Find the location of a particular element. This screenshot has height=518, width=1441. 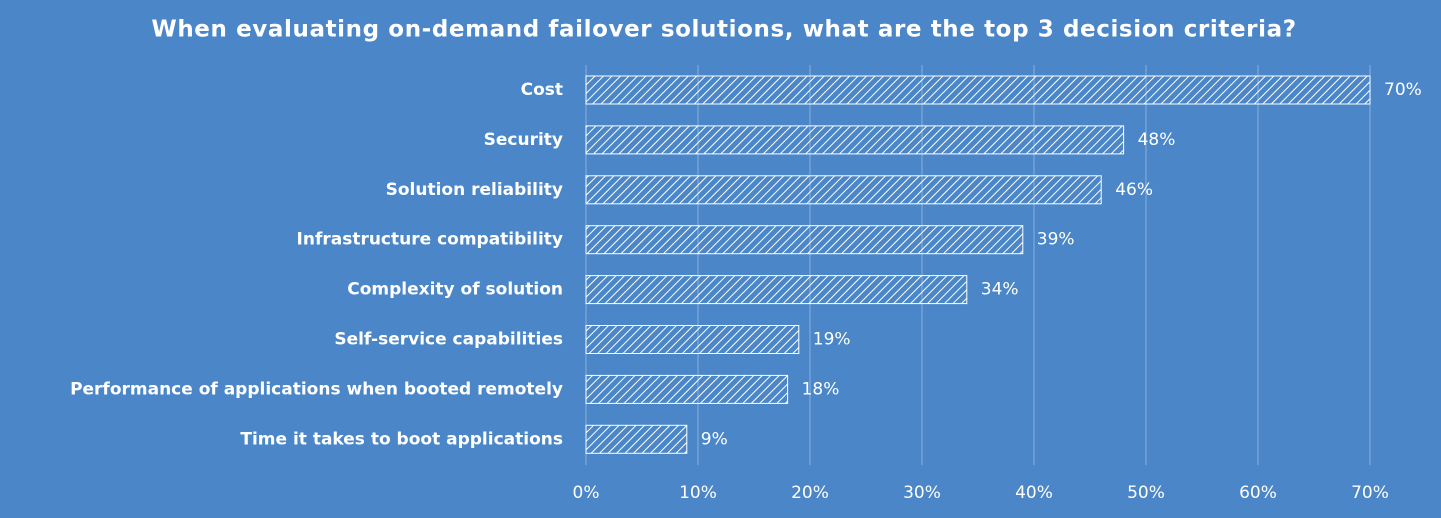

category-label: Solution reliability is located at coordinates (474, 190).